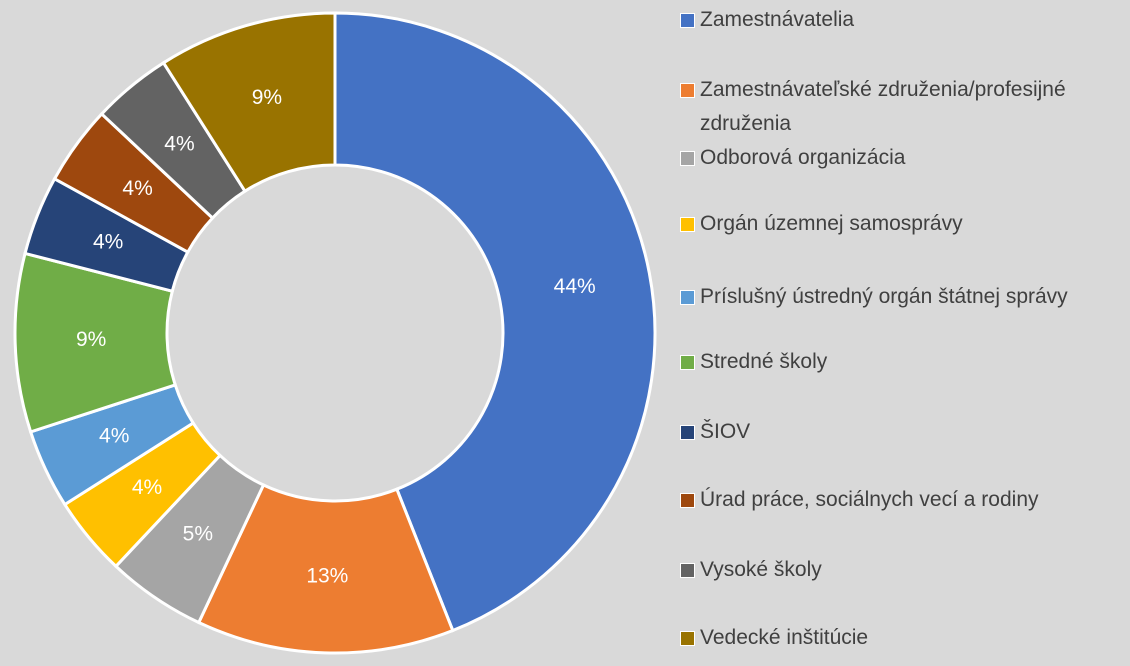 Image resolution: width=1130 pixels, height=666 pixels. Describe the element at coordinates (764, 361) in the screenshot. I see `legend-label: Stredné školy` at that location.